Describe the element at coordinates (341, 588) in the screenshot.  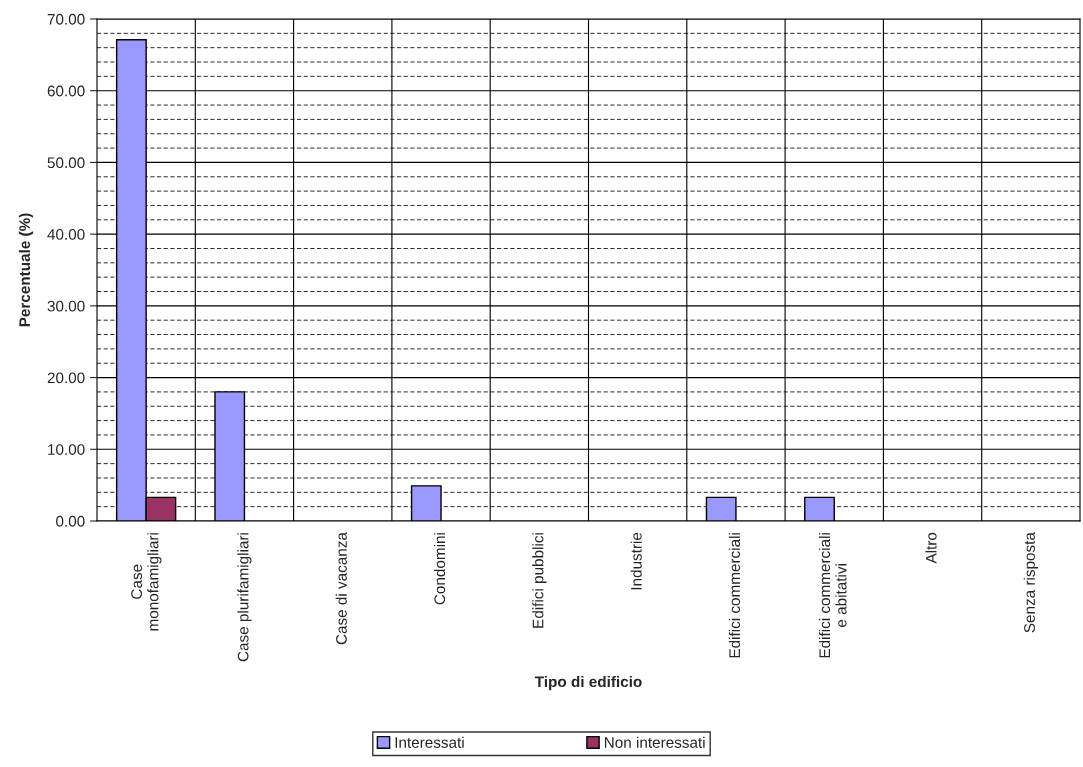
I see `x-tick-label: Case di vacanza` at that location.